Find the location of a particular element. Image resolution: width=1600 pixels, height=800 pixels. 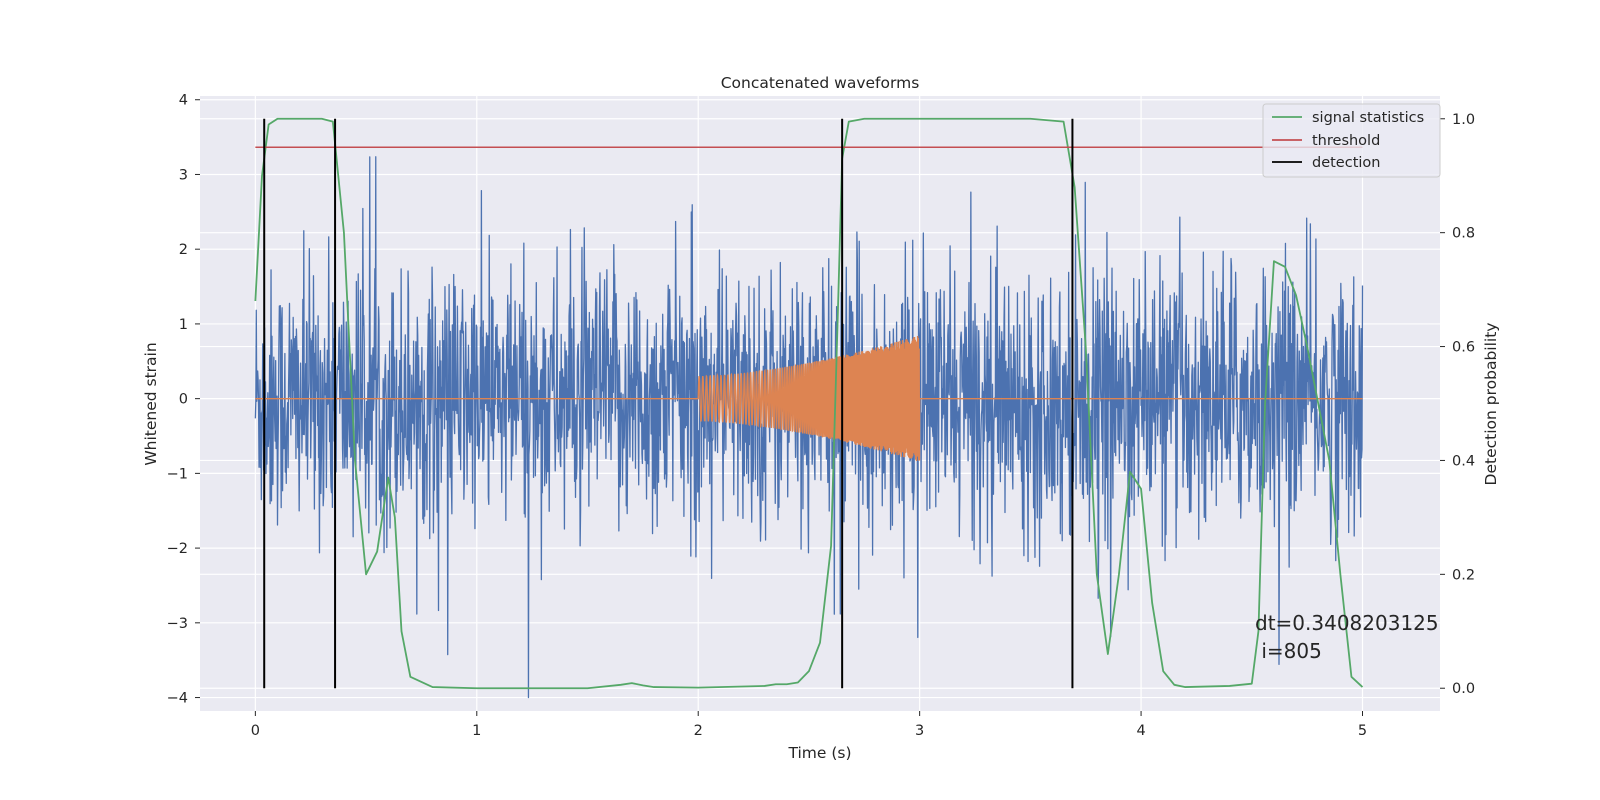

y-left-tick-label-0: 4 is located at coordinates (183, 101).